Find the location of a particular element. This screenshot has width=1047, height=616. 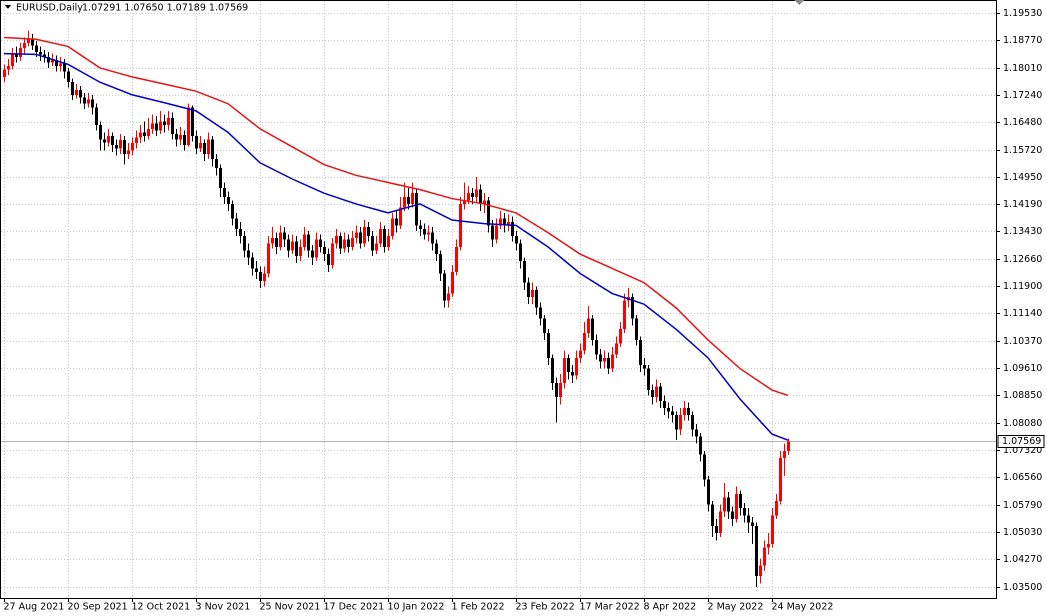

current-price-box is located at coordinates (1021, 441).